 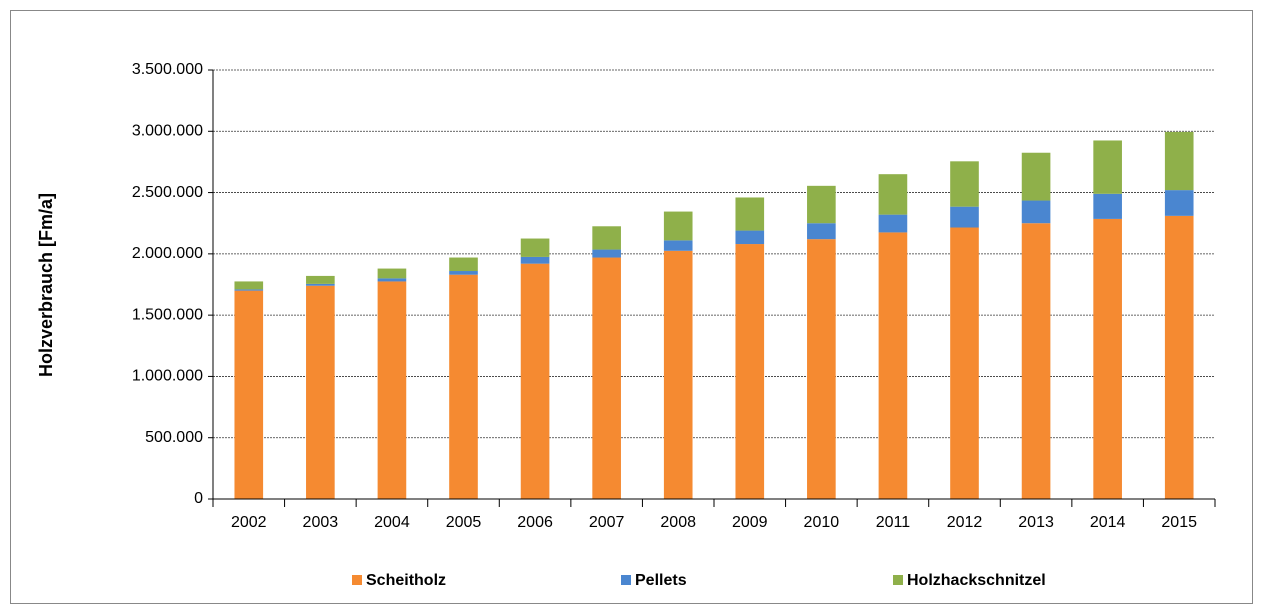 I want to click on y-tick-label: 500.000, so click(x=174, y=437).